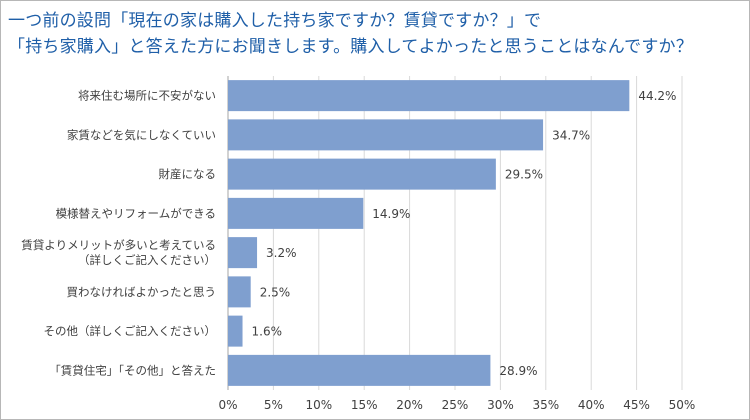 The image size is (750, 420). Describe the element at coordinates (267, 332) in the screenshot. I see `data-label: 1.6%` at that location.